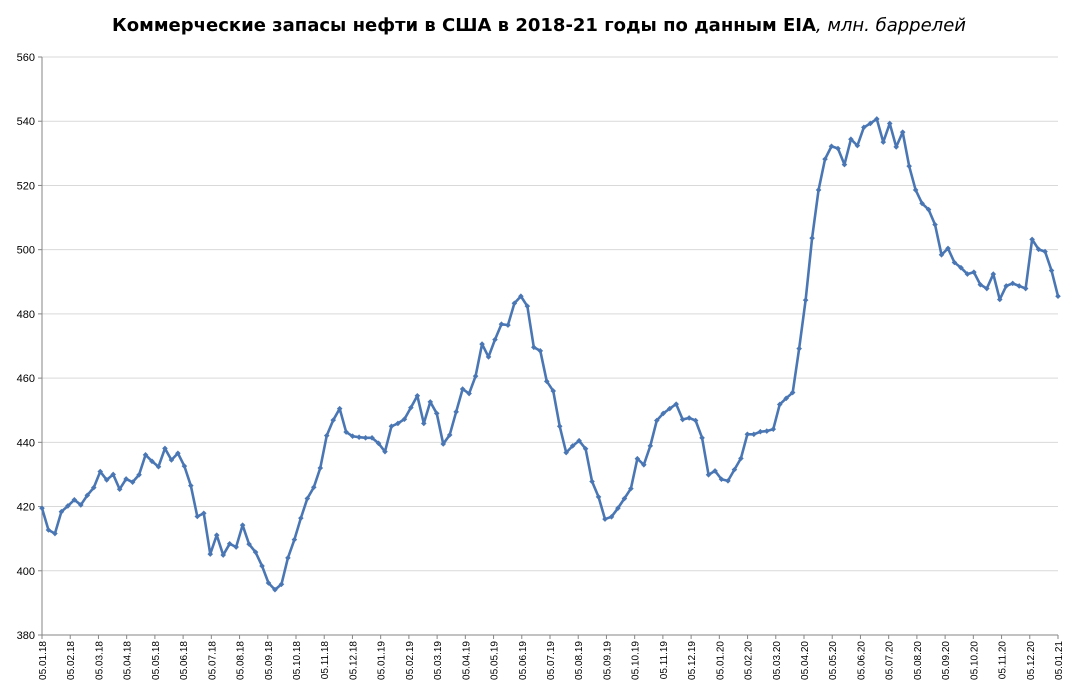 Image resolution: width=1076 pixels, height=700 pixels. I want to click on x-tick-label: 05.10.19, so click(636, 660).